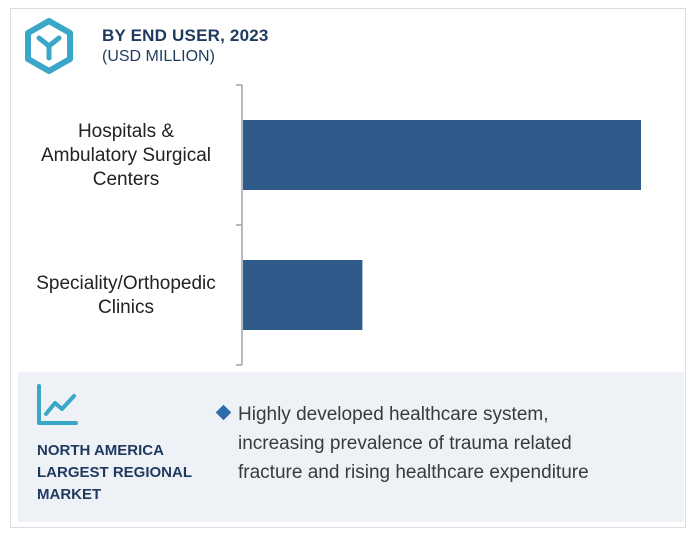 This screenshot has width=690, height=538. I want to click on insight-line-1: Highly developed healthcare system,, so click(393, 414).